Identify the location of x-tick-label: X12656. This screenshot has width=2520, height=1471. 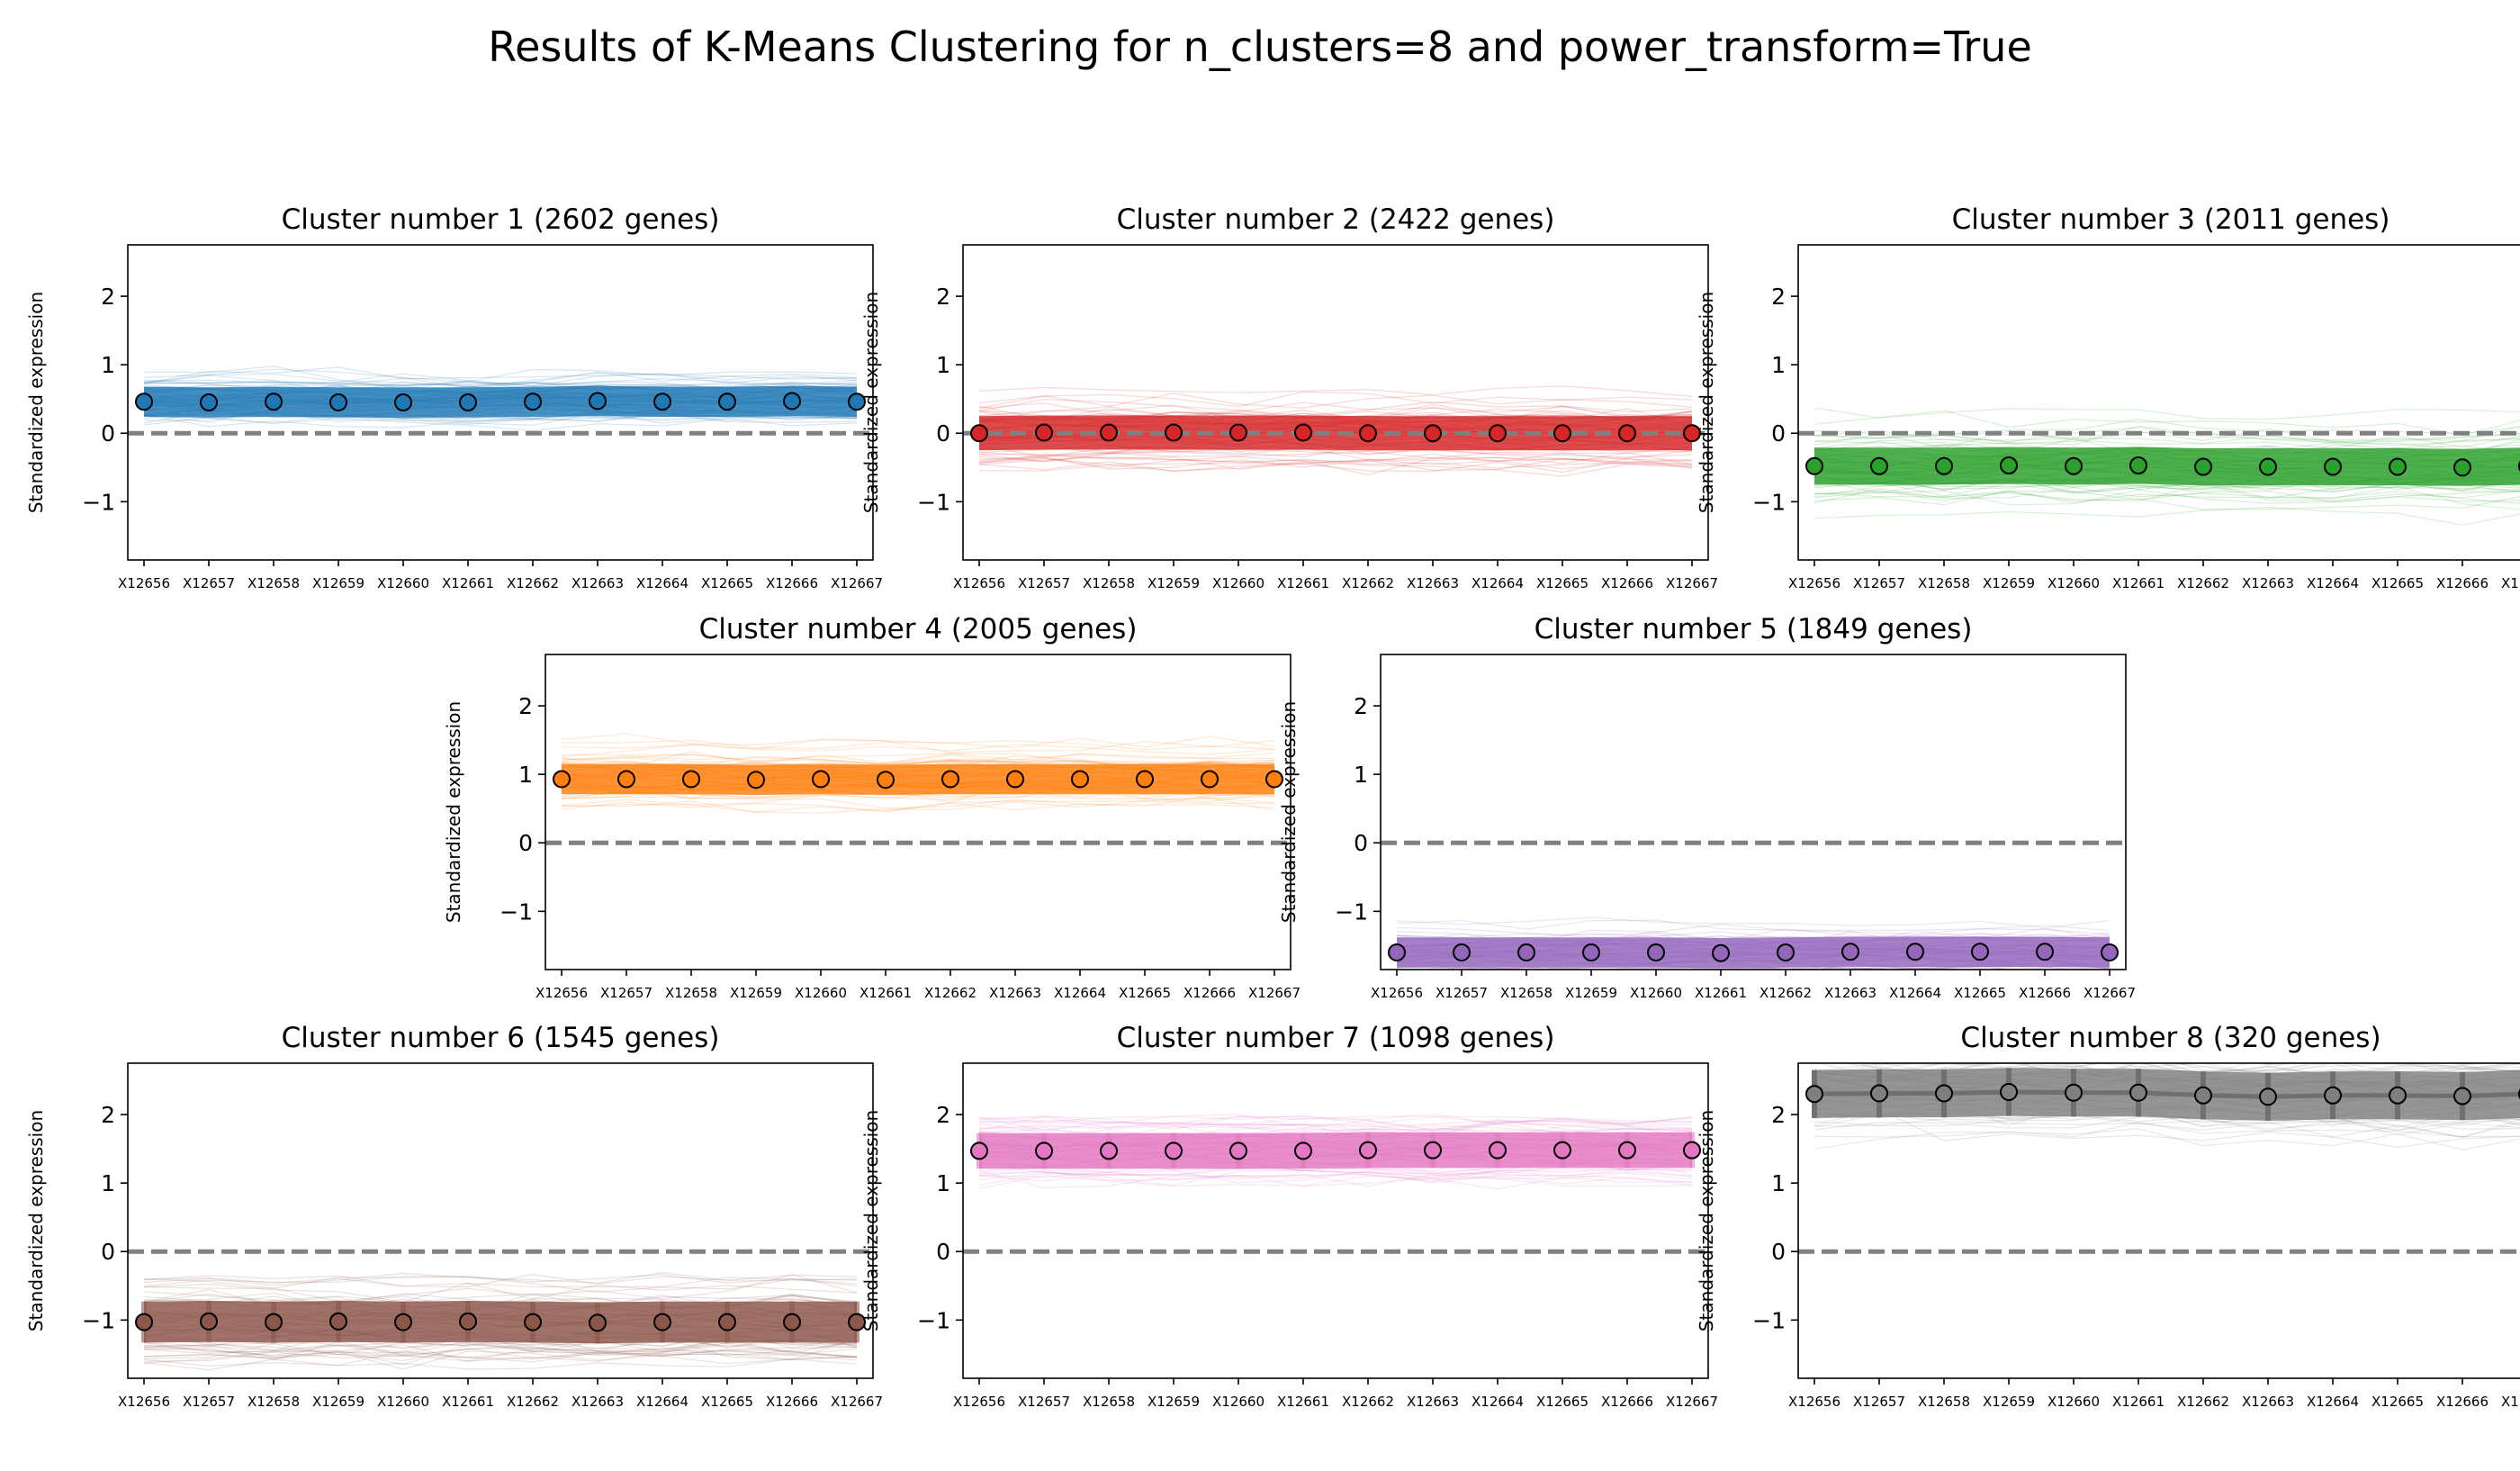
(979, 1402).